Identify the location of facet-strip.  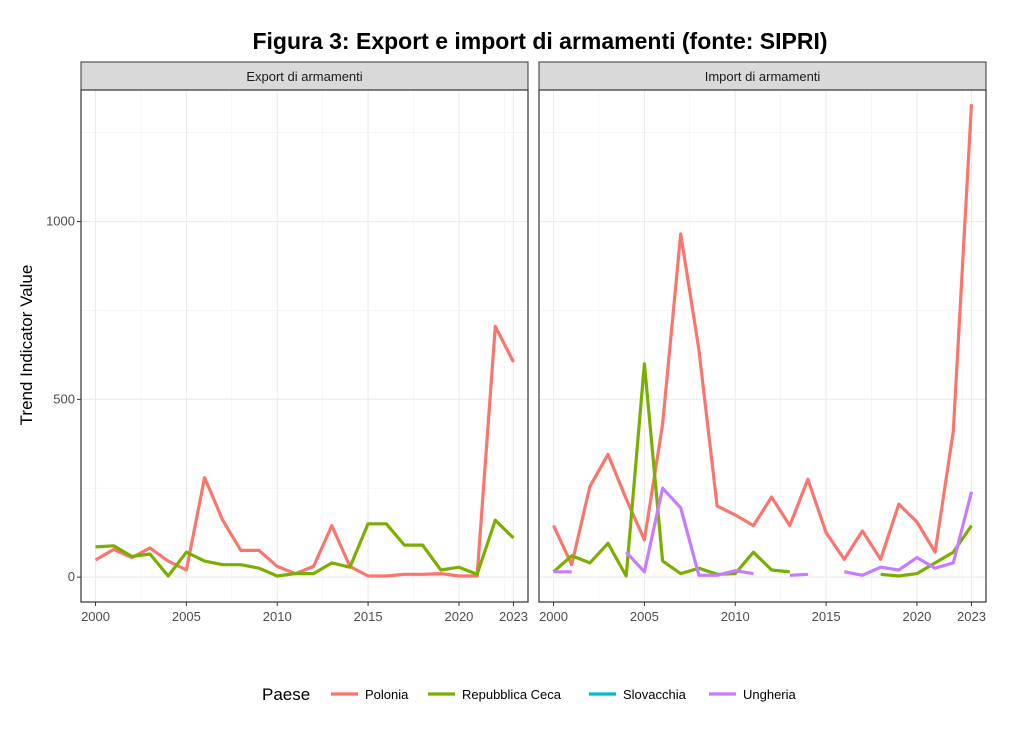
(304, 76).